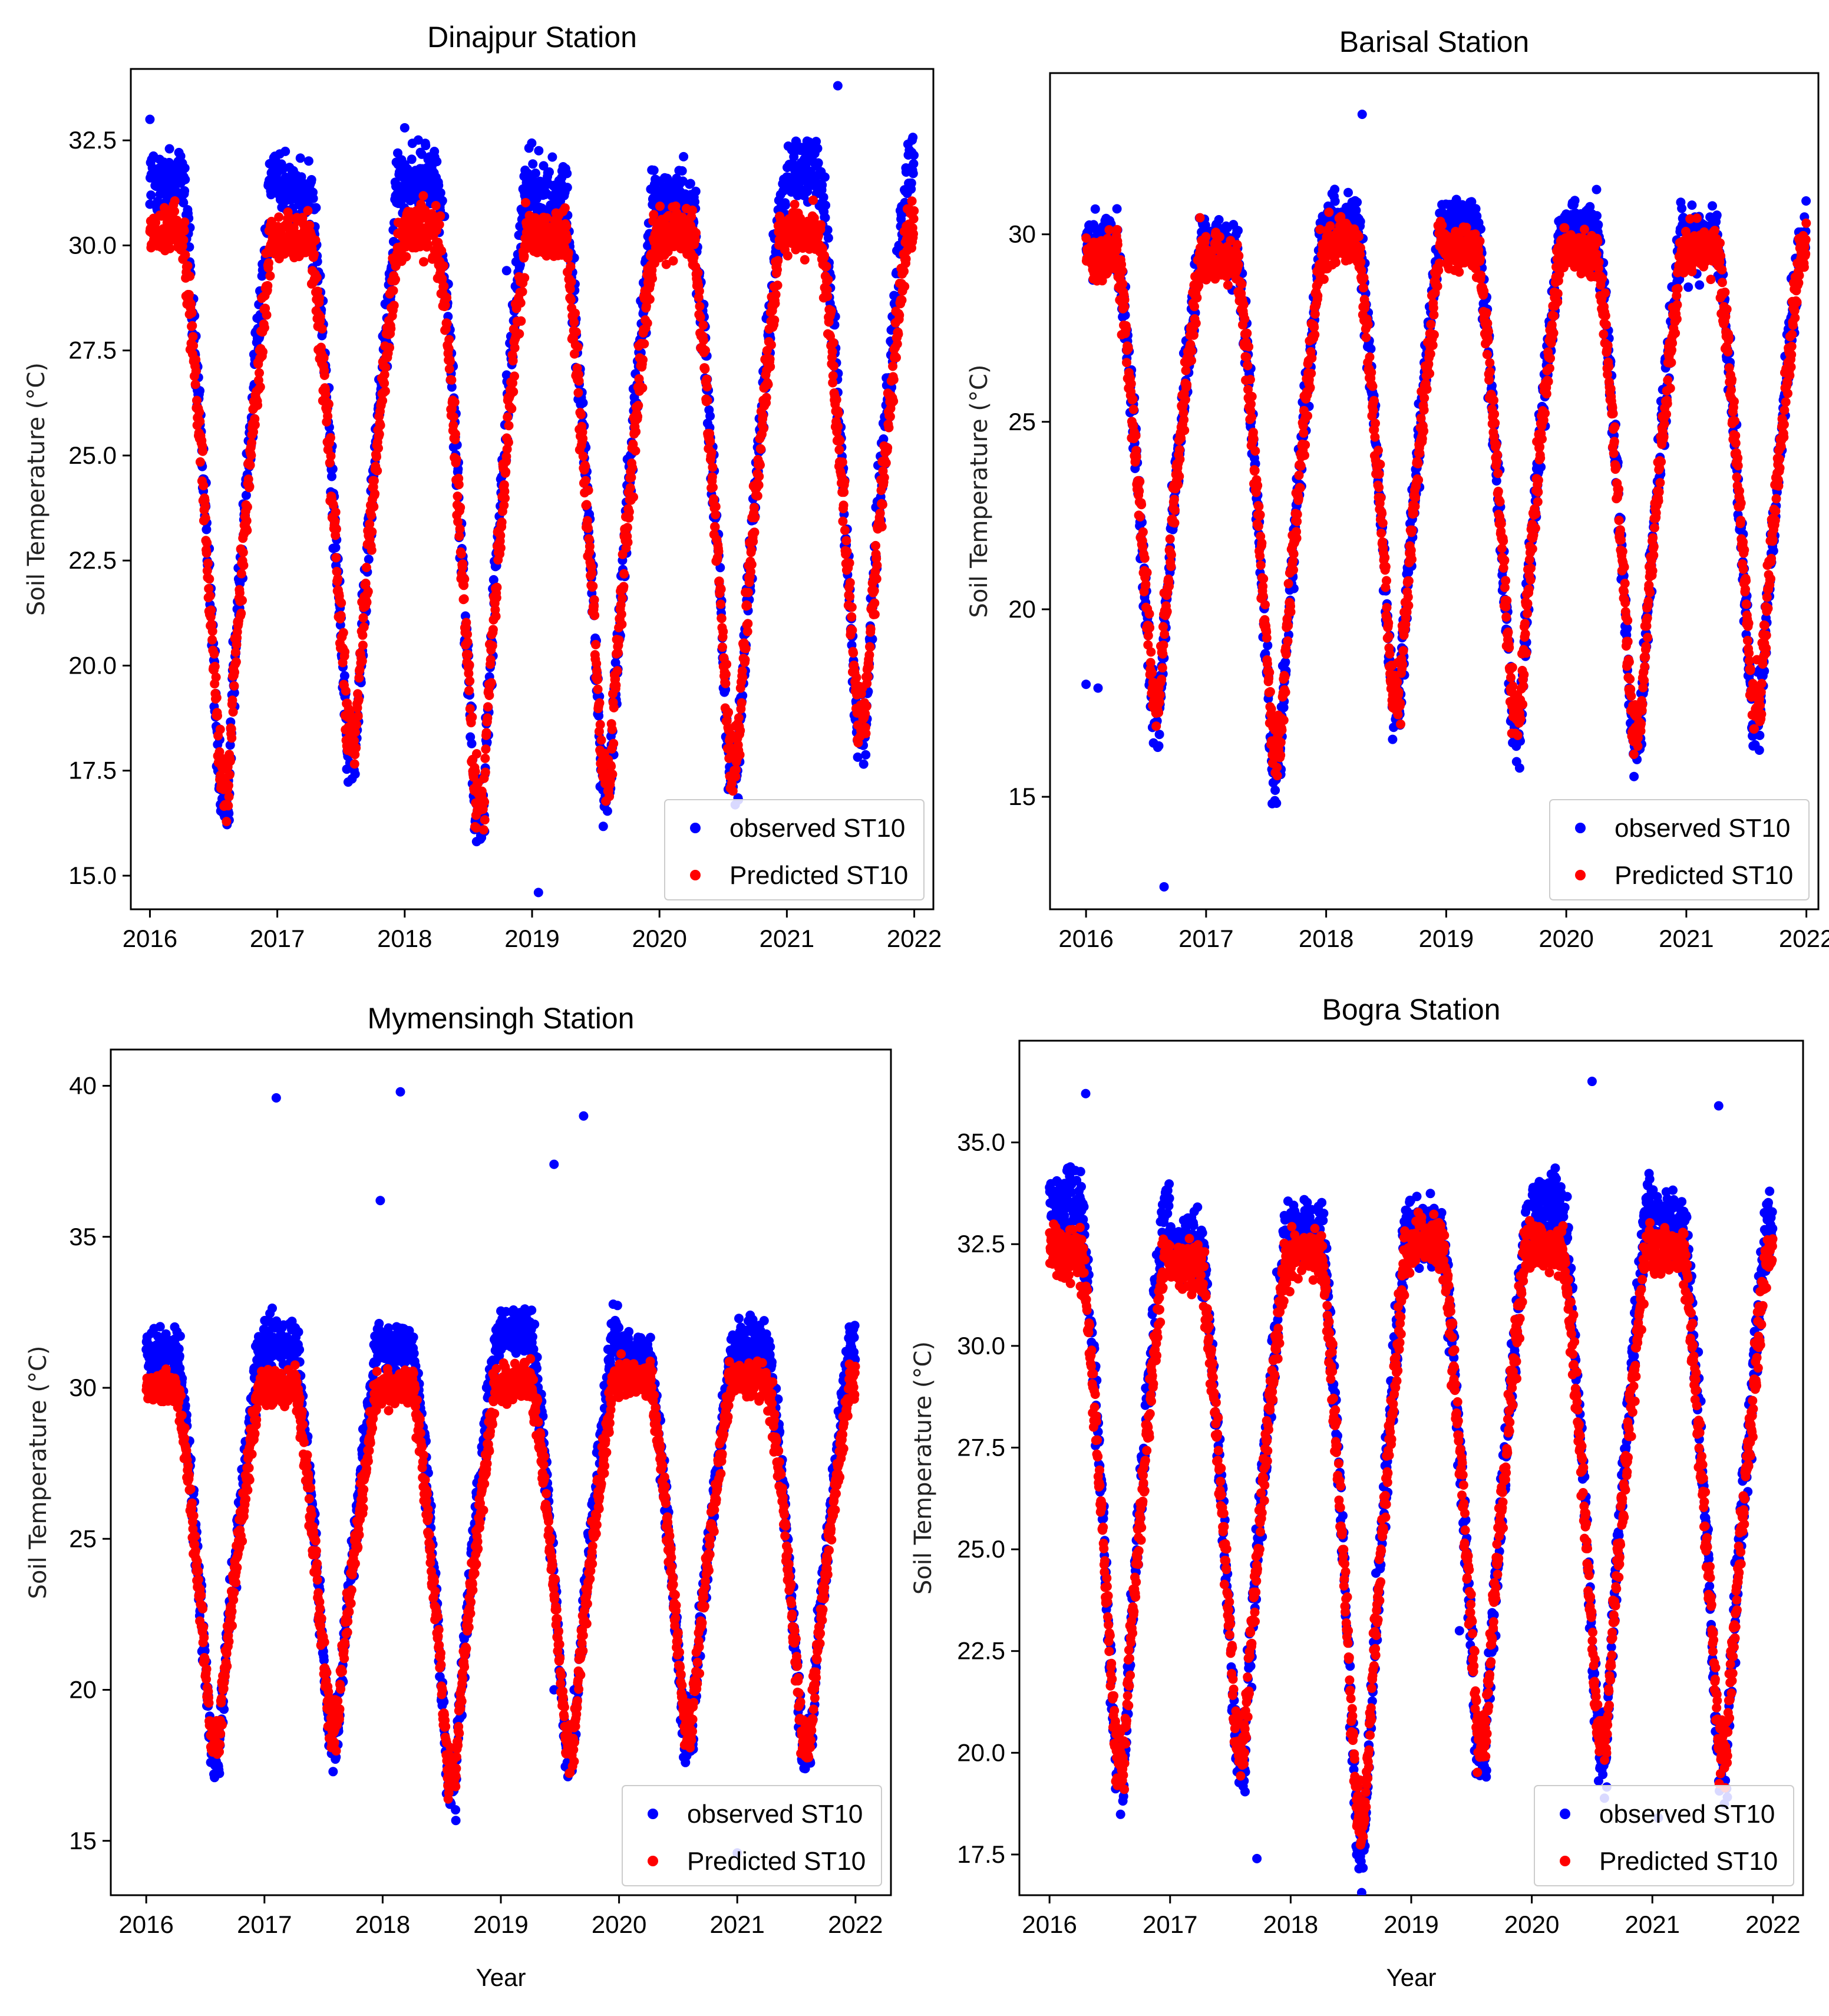 The image size is (1829, 2016). What do you see at coordinates (531, 939) in the screenshot?
I see `x-tick-label: 2019` at bounding box center [531, 939].